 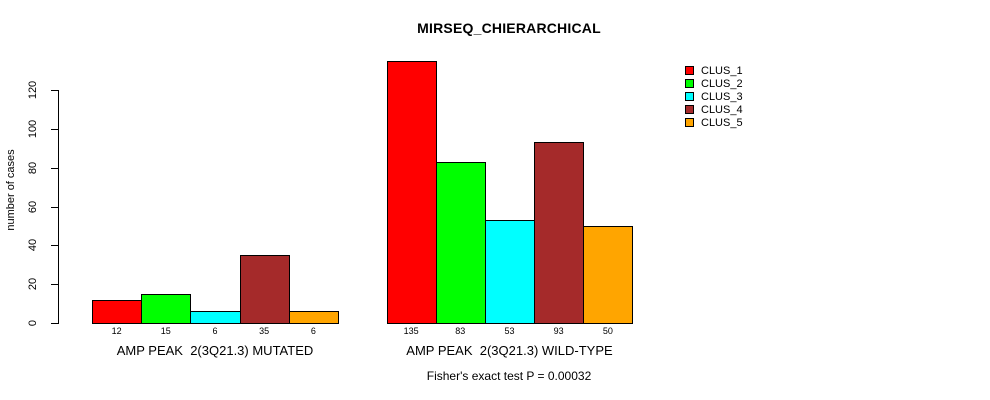 I want to click on y-tick-label: 100, so click(x=33, y=129).